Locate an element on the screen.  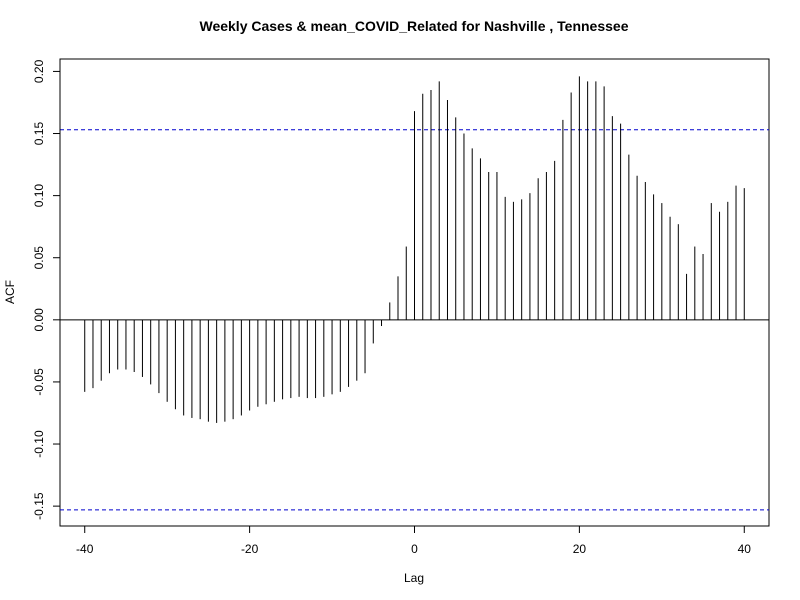
x-tick-label: -20 is located at coordinates (250, 549).